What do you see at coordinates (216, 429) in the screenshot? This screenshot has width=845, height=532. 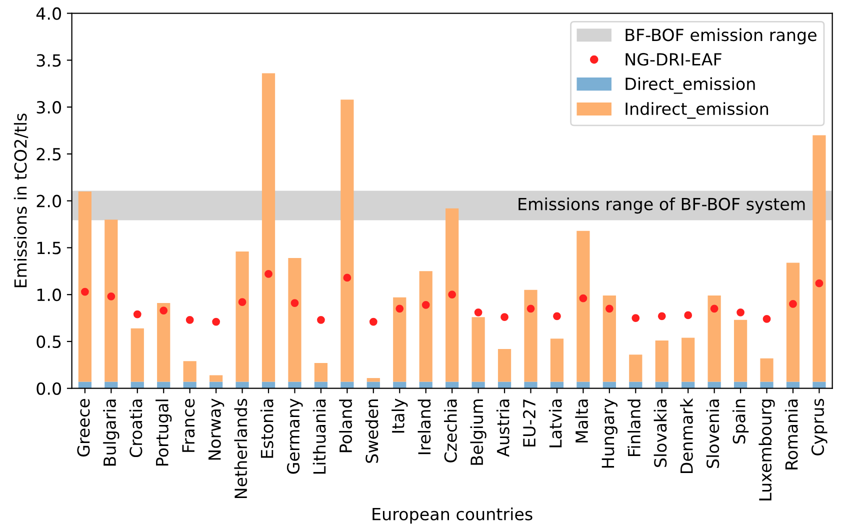 I see `x-tick-label: Norway` at bounding box center [216, 429].